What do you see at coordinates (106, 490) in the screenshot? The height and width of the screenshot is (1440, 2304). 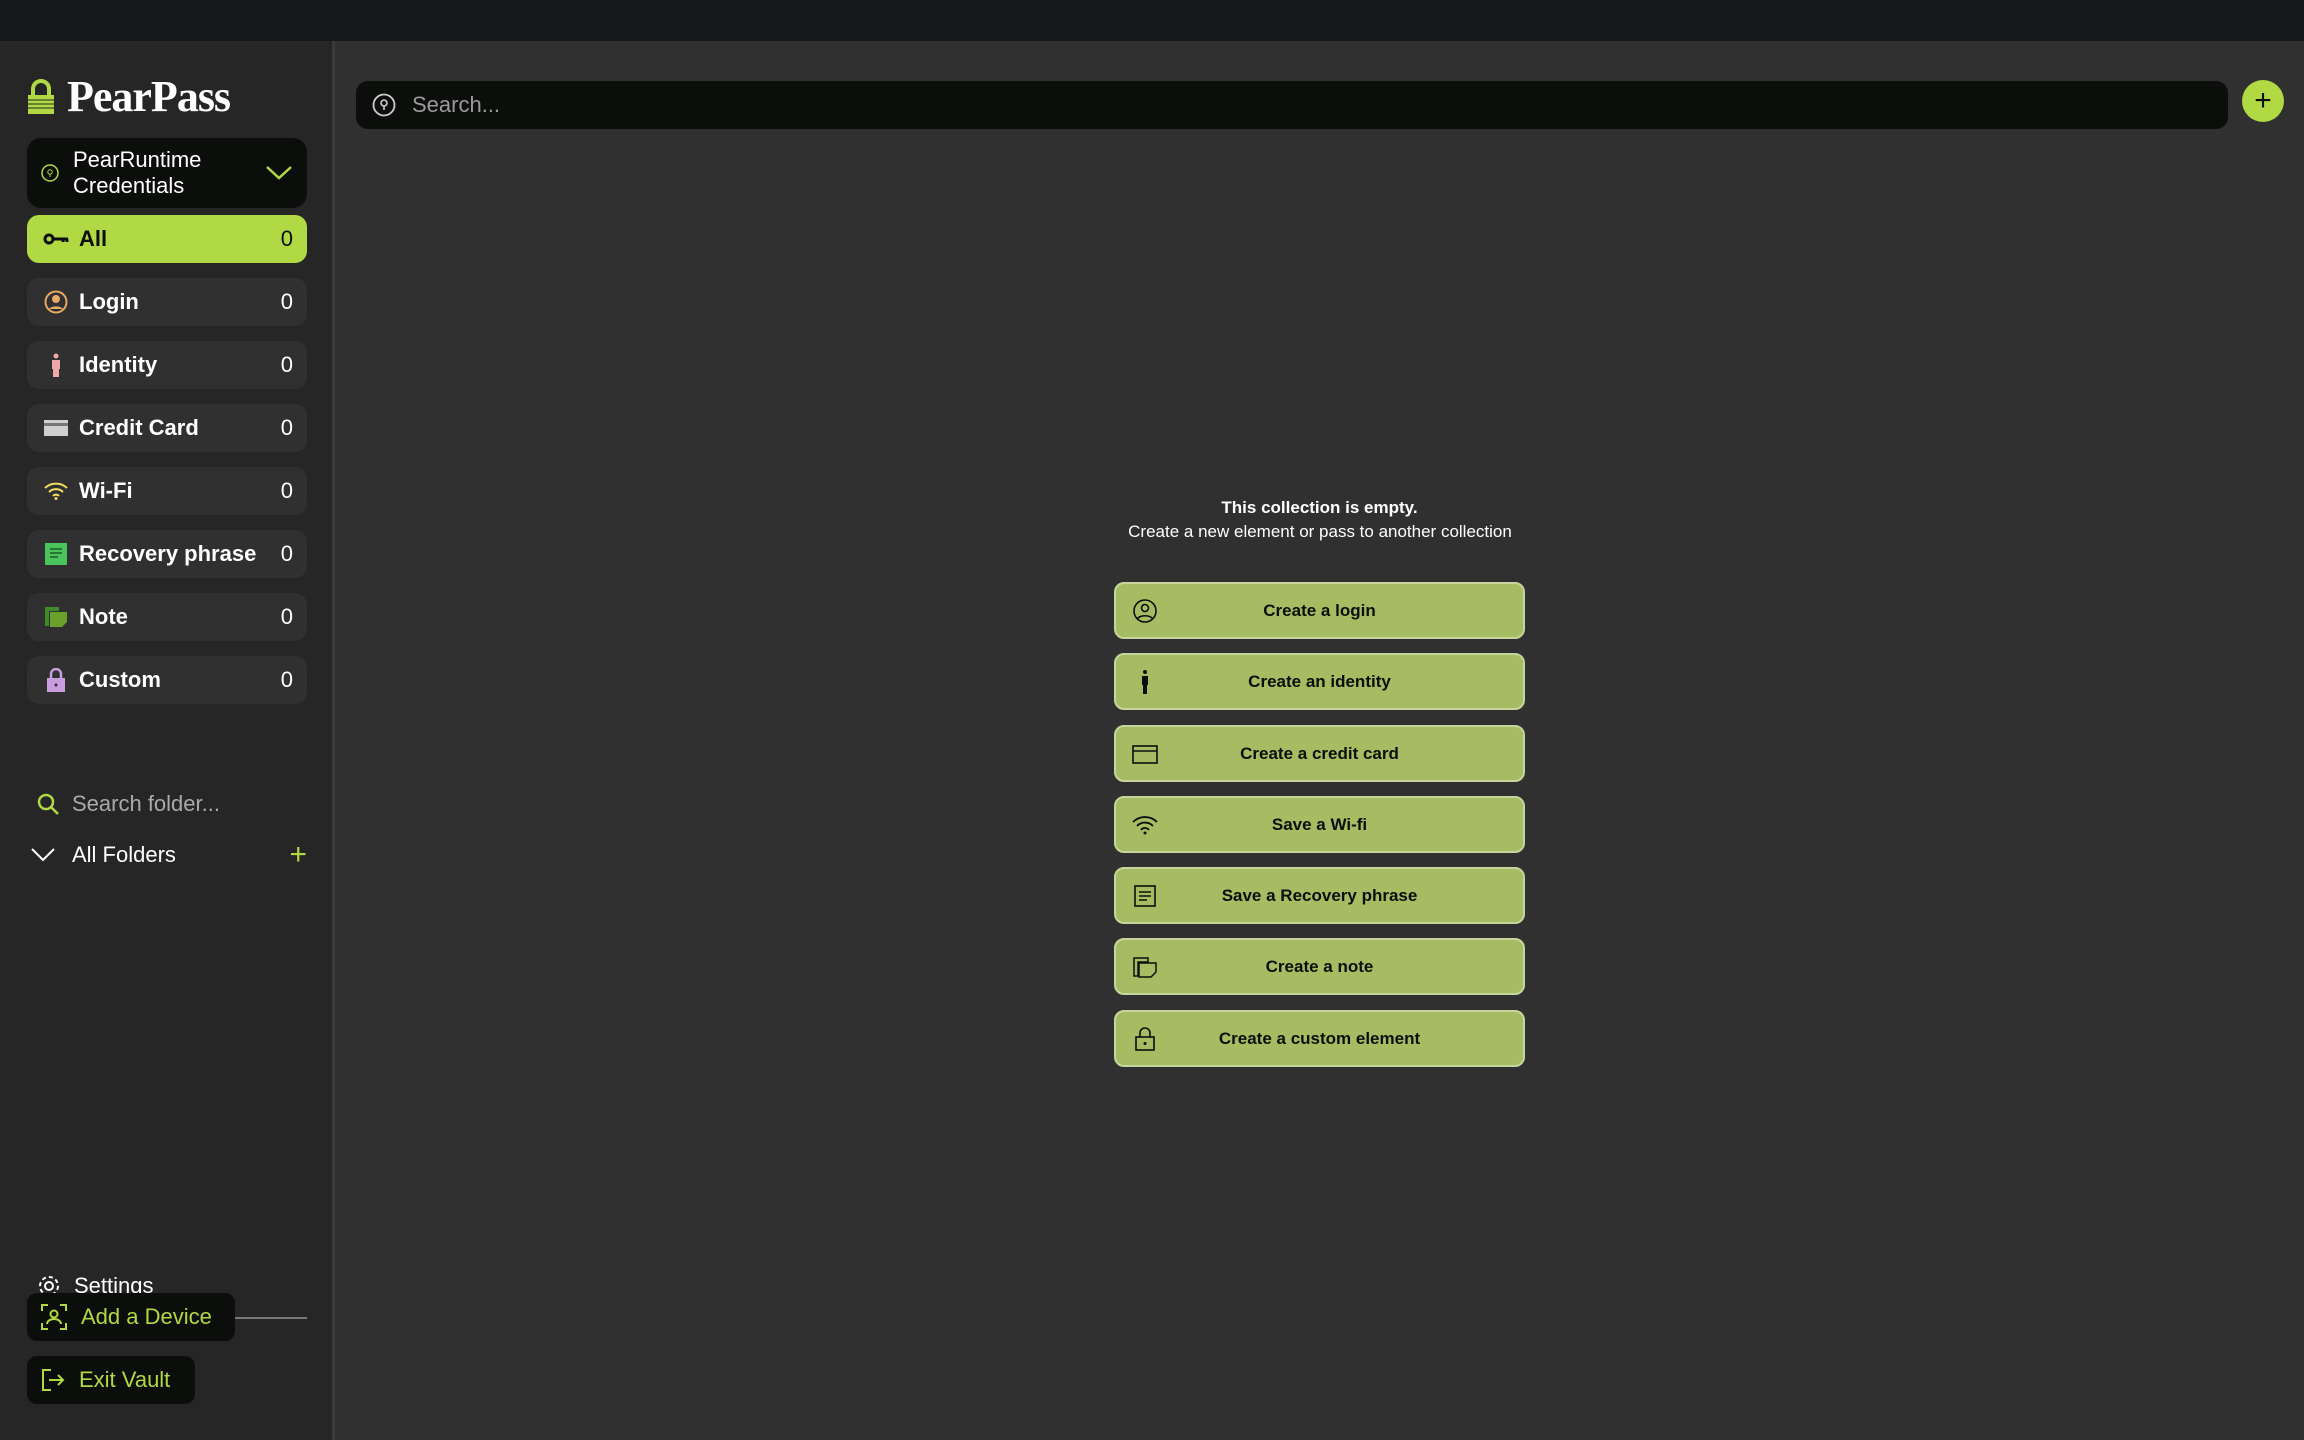 I see `category-label: Wi-Fi` at bounding box center [106, 490].